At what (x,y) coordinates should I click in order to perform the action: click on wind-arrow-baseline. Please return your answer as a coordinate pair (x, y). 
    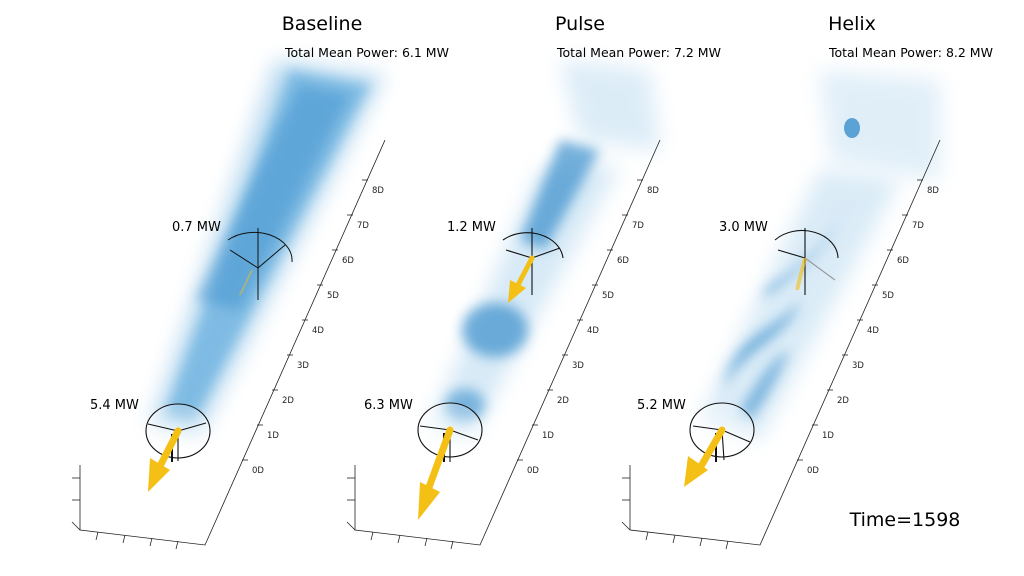
    Looking at the image, I should click on (165, 459).